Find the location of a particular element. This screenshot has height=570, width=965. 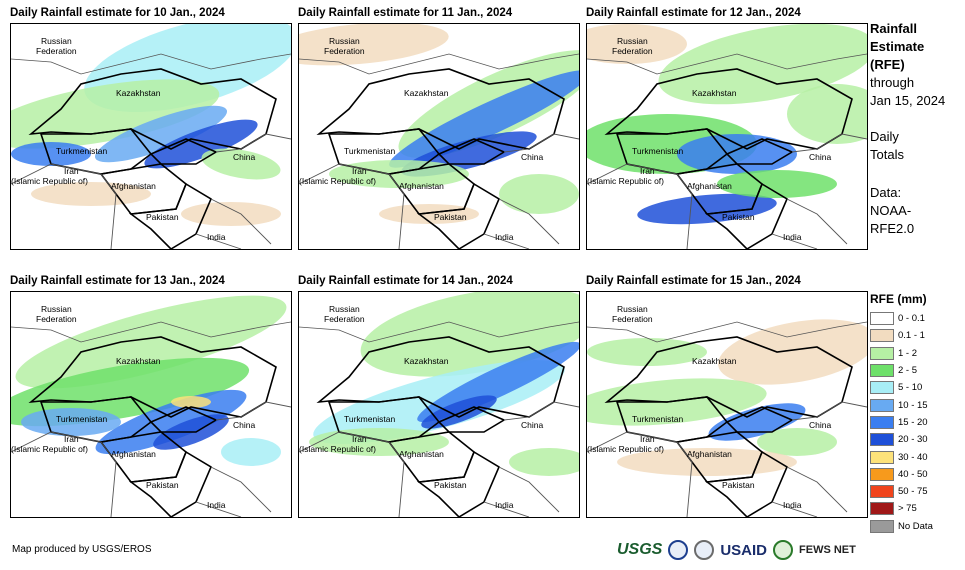

legend-item: 20 - 30 is located at coordinates (917, 439).